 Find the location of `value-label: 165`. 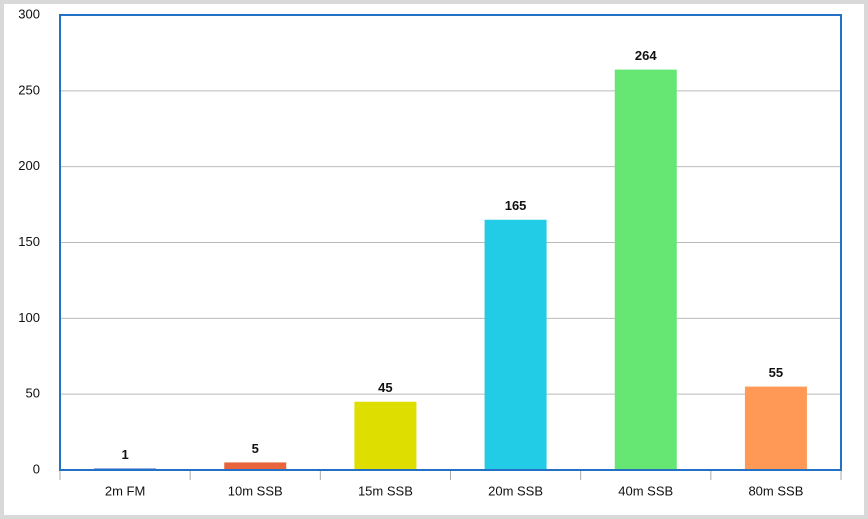

value-label: 165 is located at coordinates (516, 205).